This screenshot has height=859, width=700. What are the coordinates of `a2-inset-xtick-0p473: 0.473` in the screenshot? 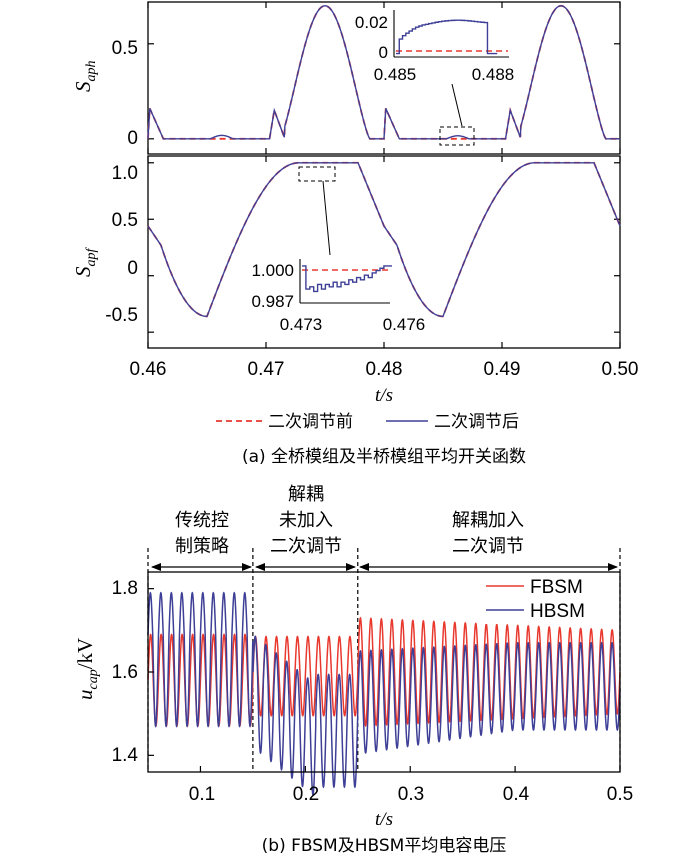 It's located at (301, 324).